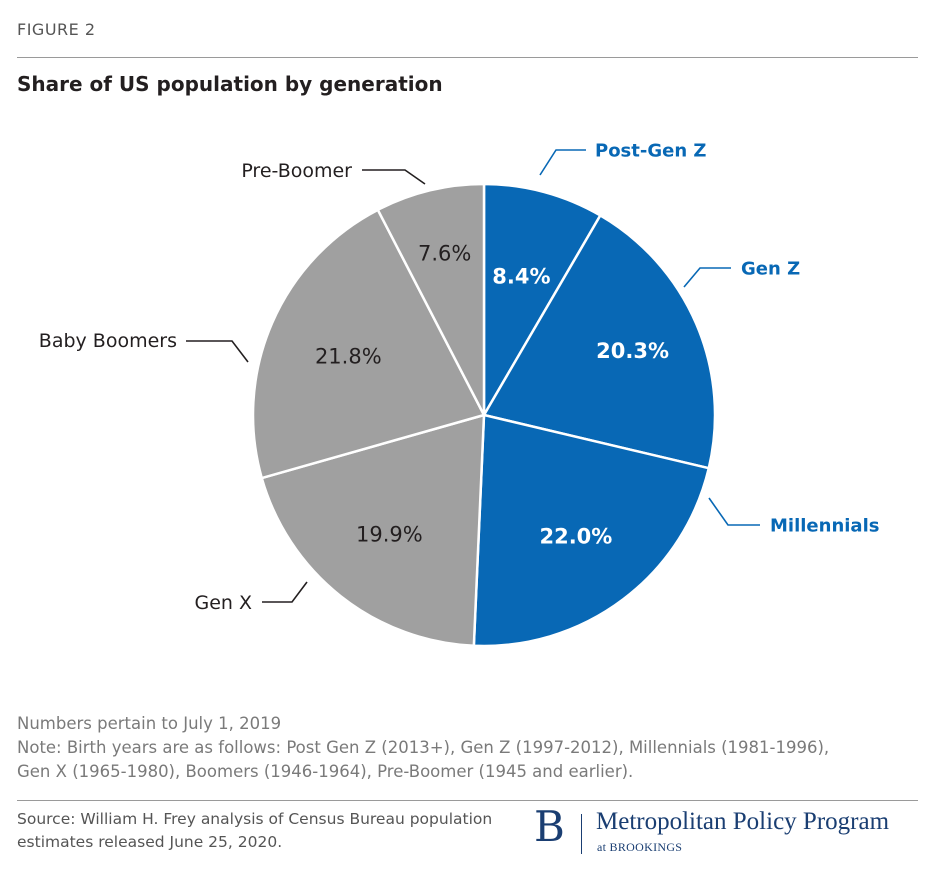  I want to click on pie-slice-millennials, so click(591, 530).